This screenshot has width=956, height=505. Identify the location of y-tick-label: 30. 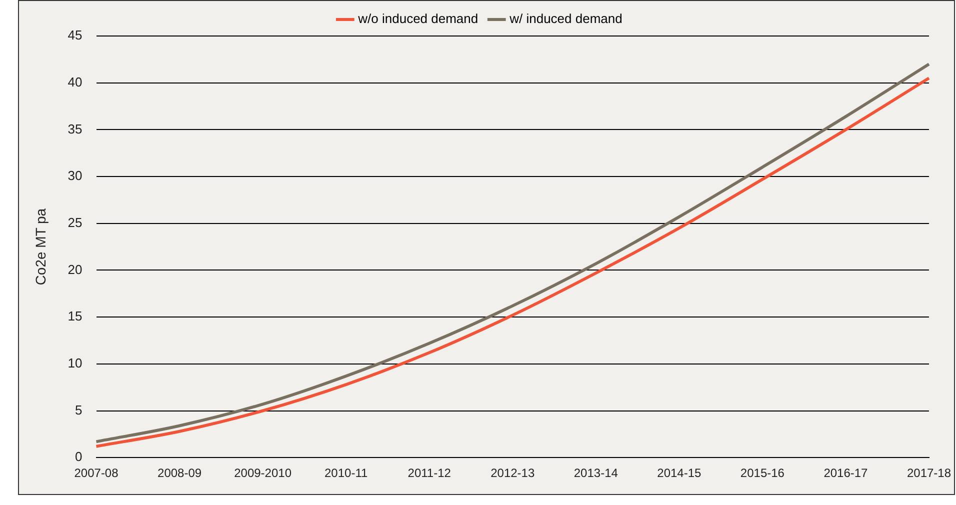
(75, 176).